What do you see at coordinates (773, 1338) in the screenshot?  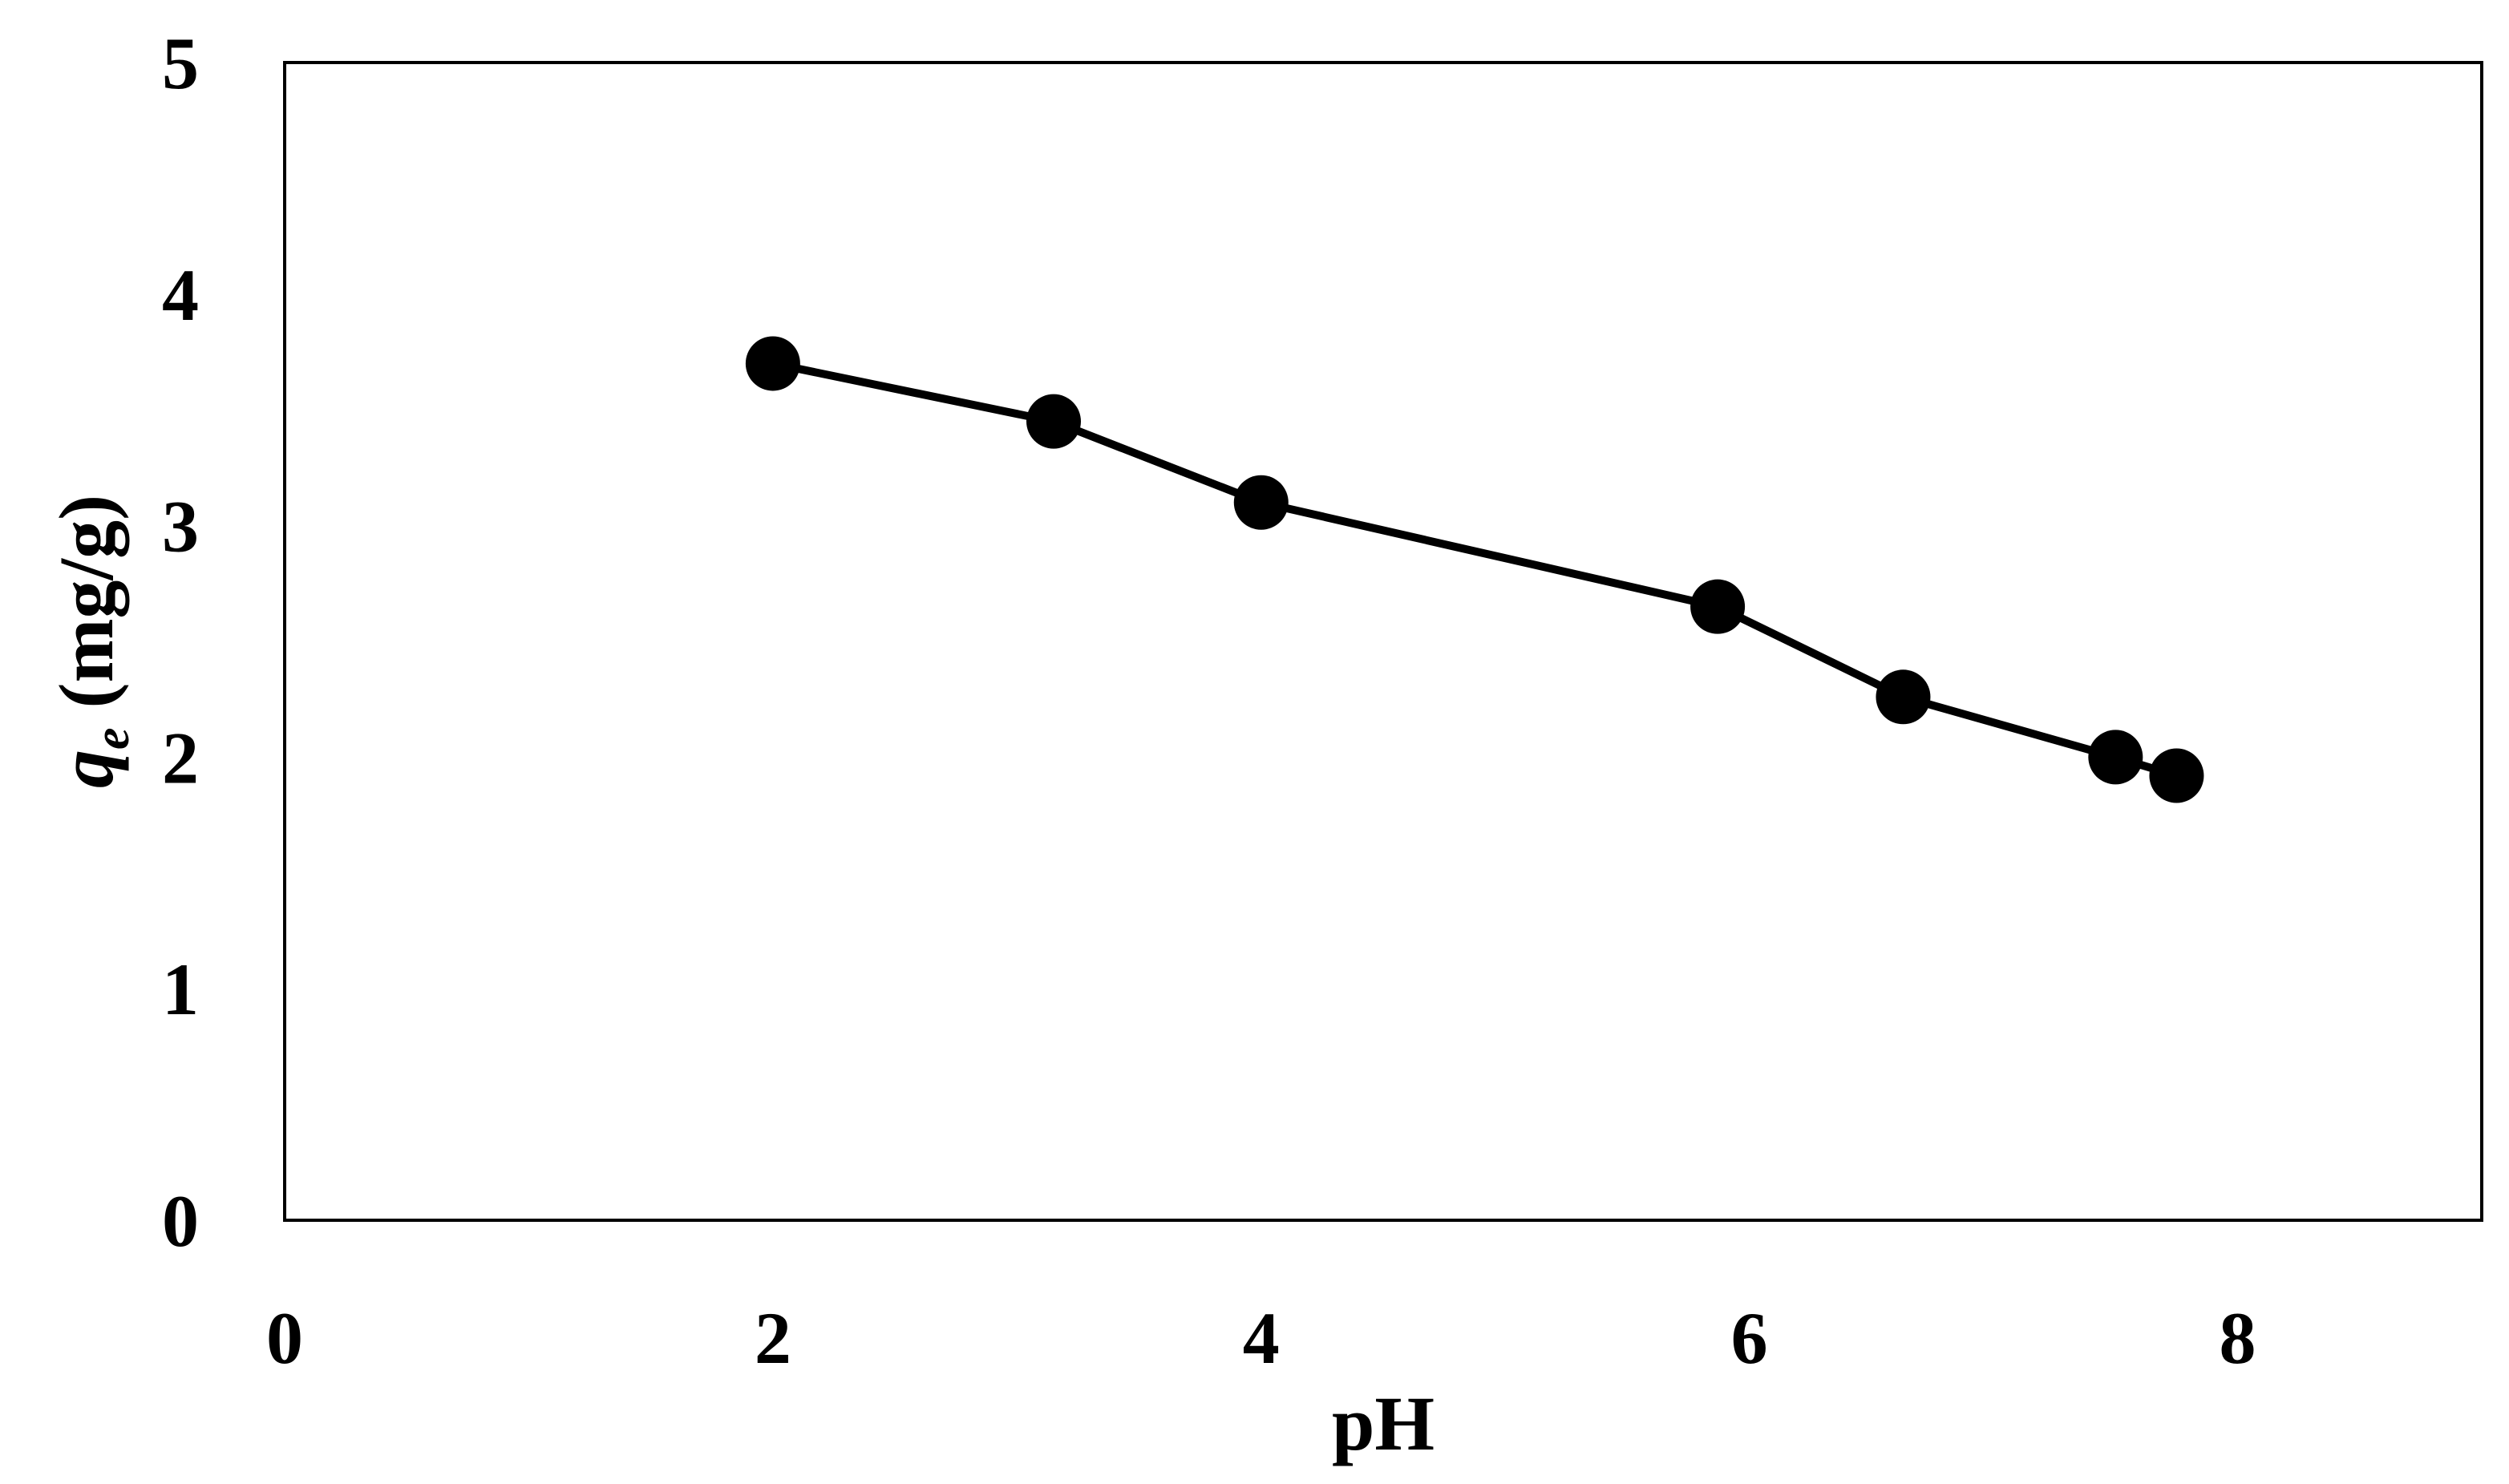 I see `x-tick-label: 2` at bounding box center [773, 1338].